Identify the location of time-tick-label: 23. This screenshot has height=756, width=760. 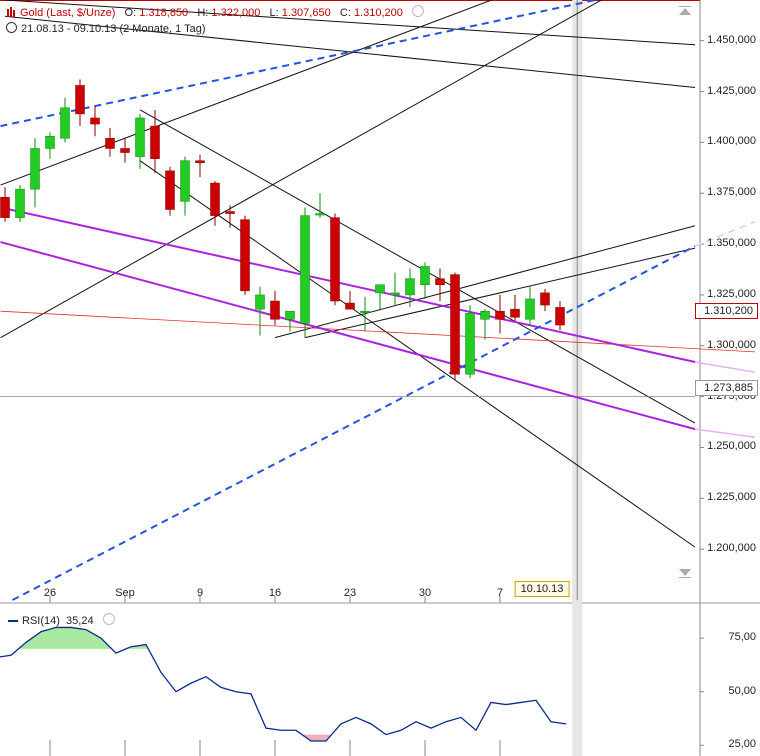
(350, 593).